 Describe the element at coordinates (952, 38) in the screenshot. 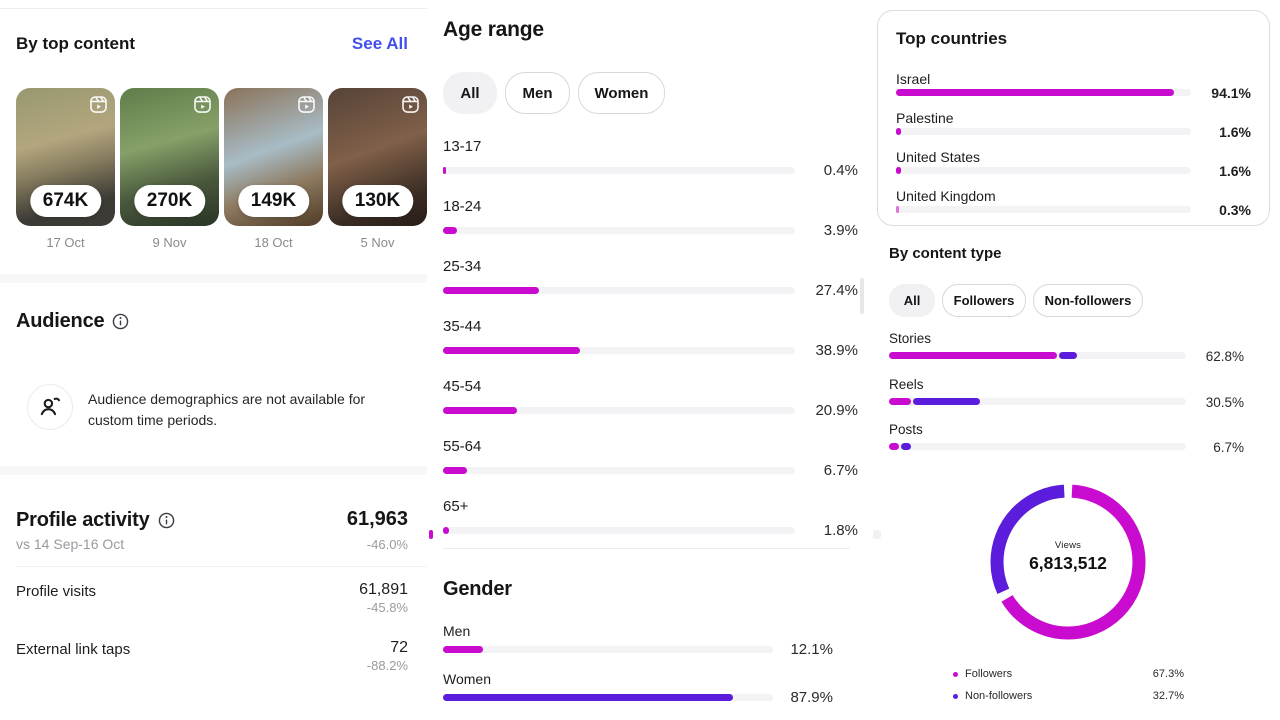

I see `top-countries-title: Top countries` at that location.